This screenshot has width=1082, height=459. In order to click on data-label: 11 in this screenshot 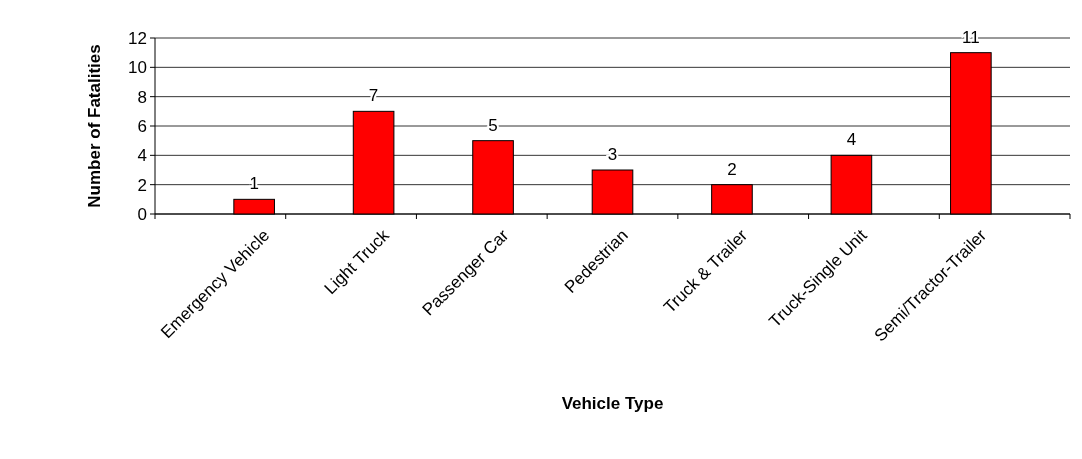, I will do `click(971, 37)`.